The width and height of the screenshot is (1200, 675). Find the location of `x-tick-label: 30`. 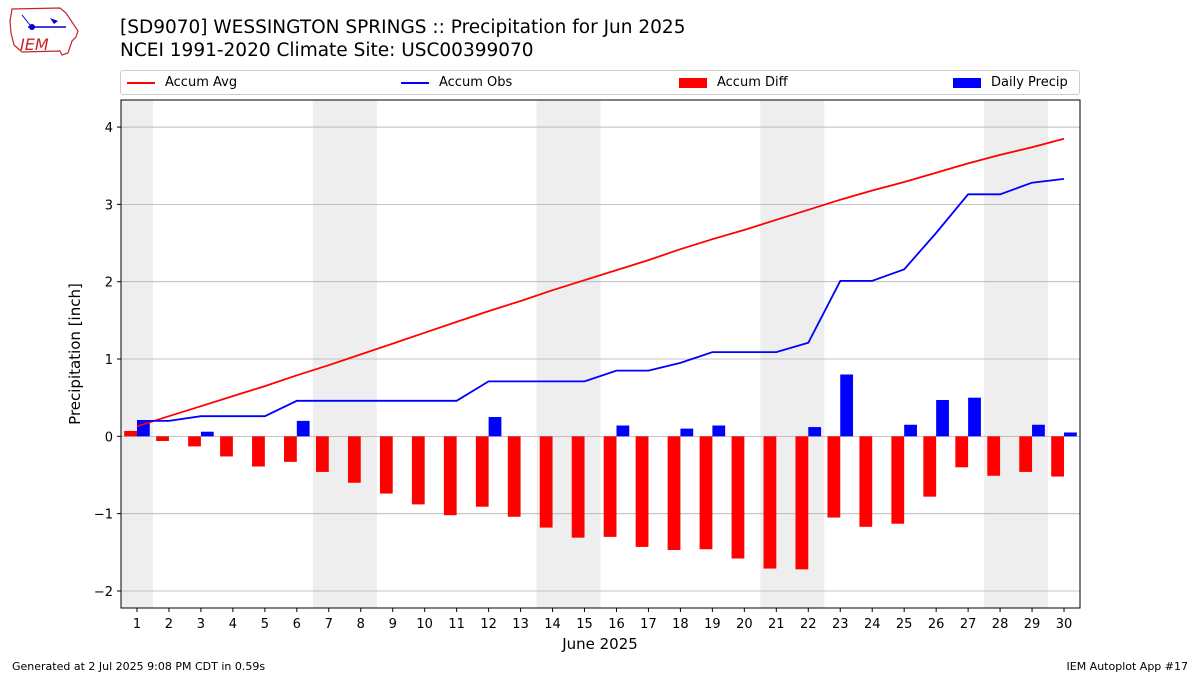

x-tick-label: 30 is located at coordinates (1064, 624).